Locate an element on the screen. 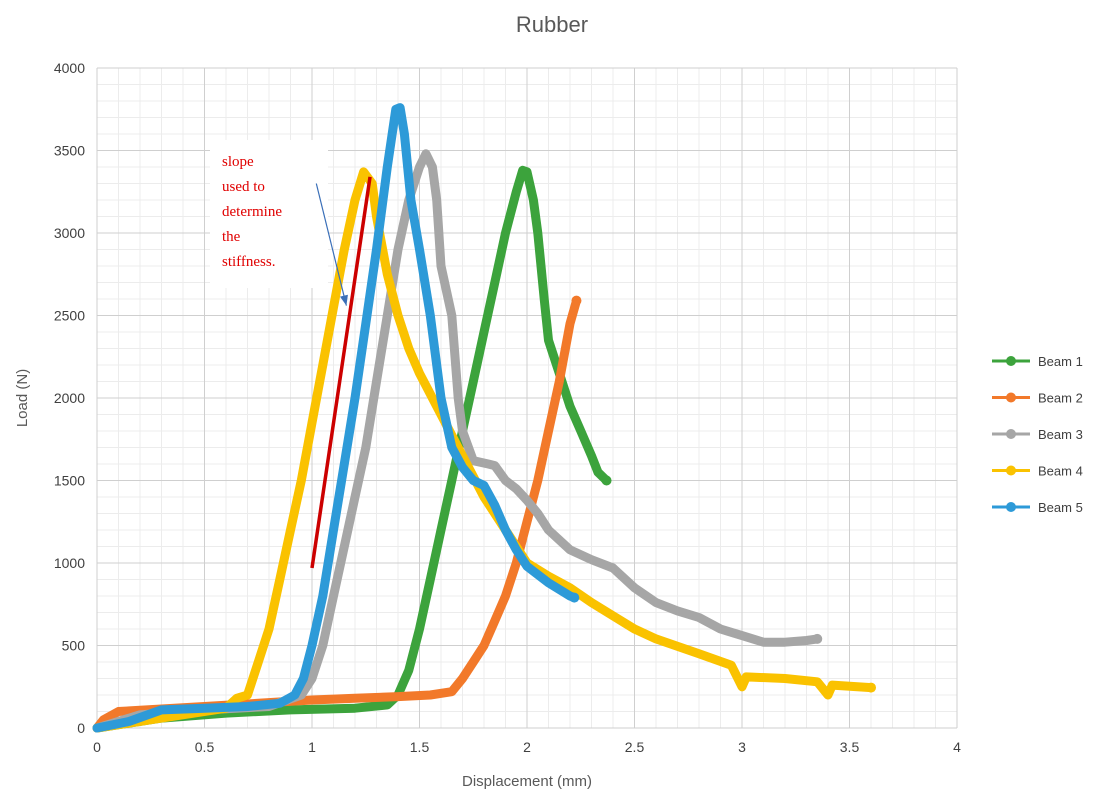 The width and height of the screenshot is (1105, 798). legend-label: Beam 4 is located at coordinates (1060, 471).